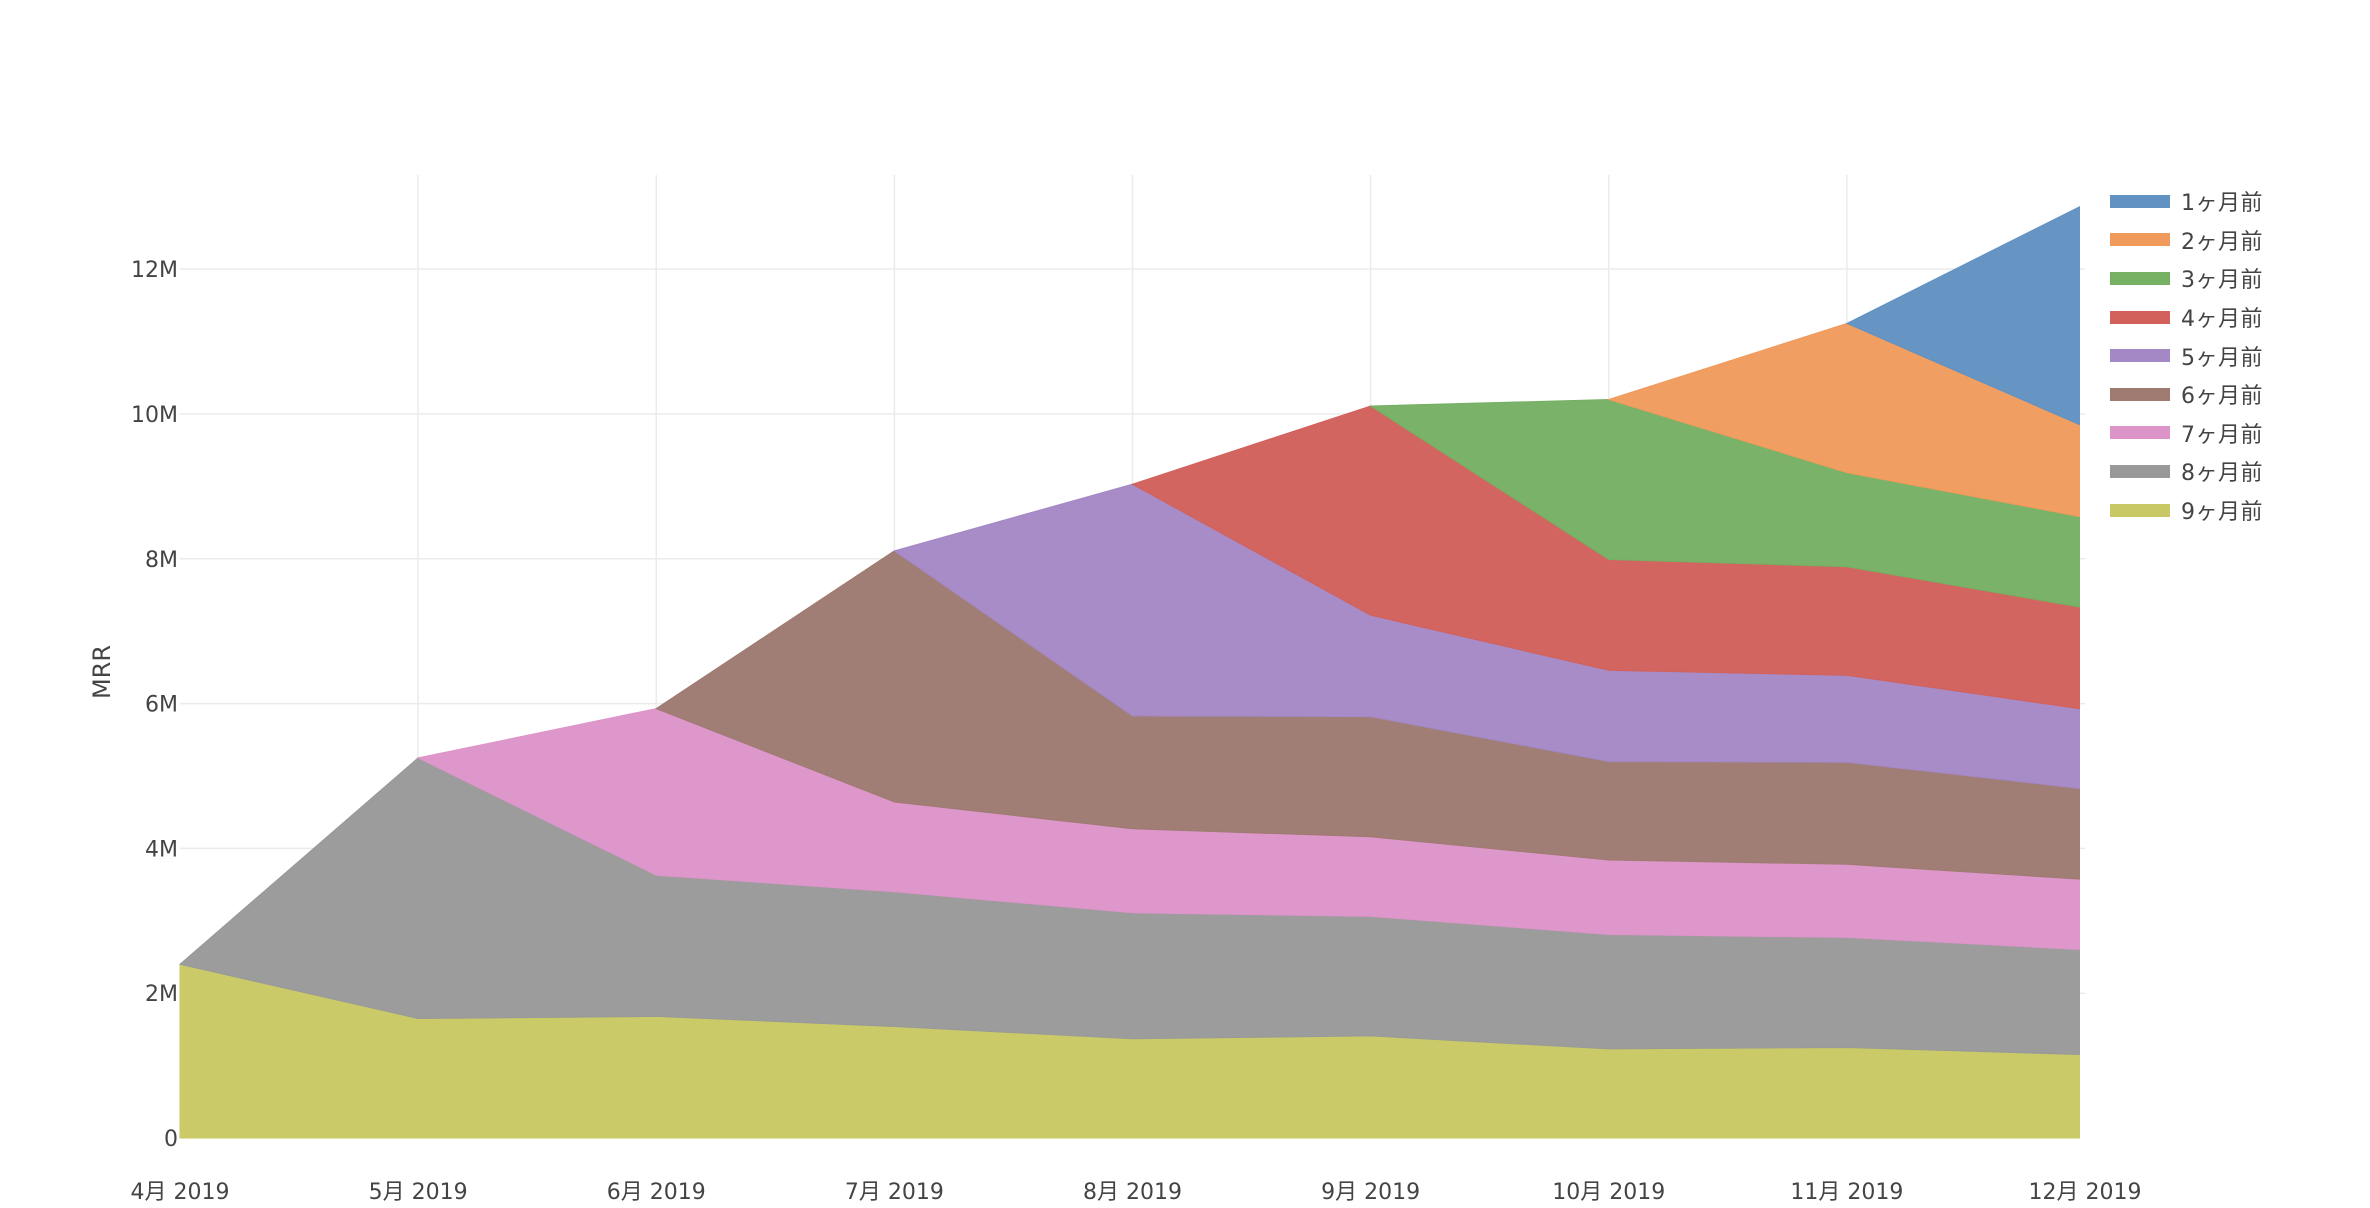  Describe the element at coordinates (2222, 281) in the screenshot. I see `legend-label: 3ヶ月前` at that location.